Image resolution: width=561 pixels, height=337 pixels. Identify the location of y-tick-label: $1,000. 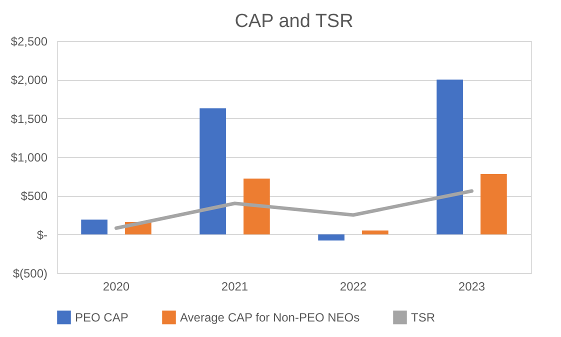
(29, 157).